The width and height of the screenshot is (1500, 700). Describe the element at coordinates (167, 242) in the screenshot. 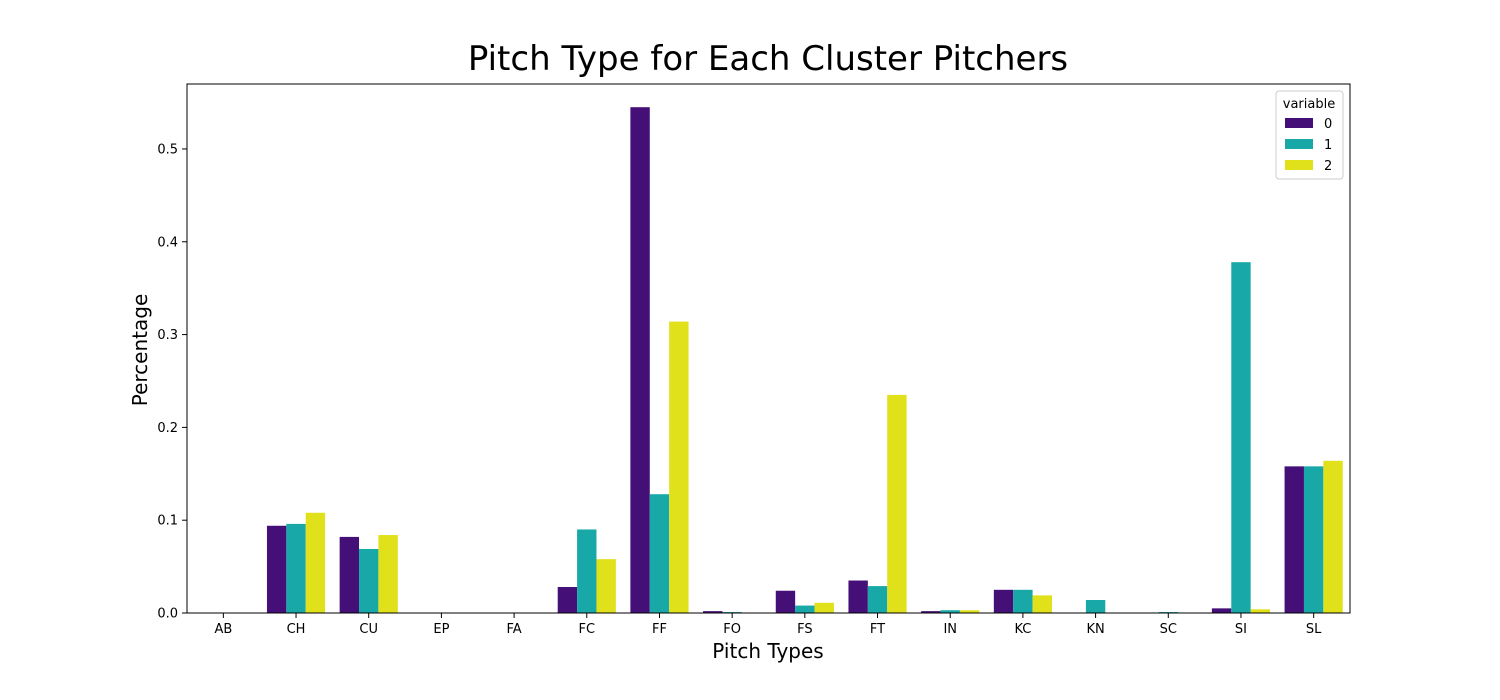

I see `y-tick-label: 0.4` at that location.